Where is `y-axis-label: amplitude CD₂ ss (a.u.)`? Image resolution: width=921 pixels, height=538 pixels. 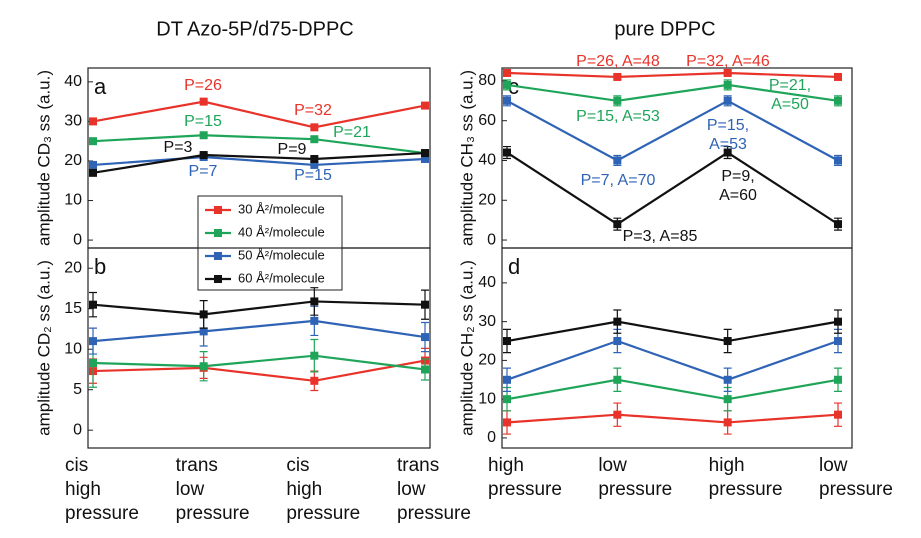
y-axis-label: amplitude CD₂ ss (a.u.) is located at coordinates (43, 348).